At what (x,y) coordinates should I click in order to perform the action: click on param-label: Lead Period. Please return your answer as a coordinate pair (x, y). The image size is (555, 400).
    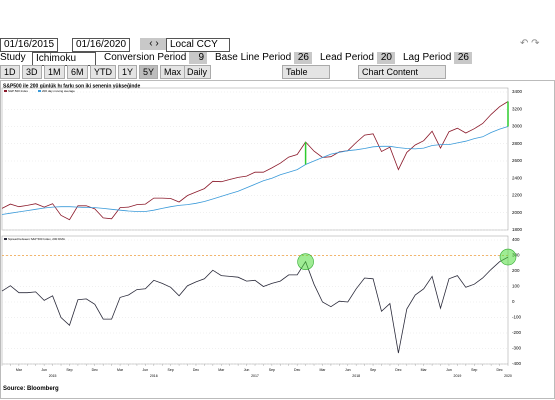
    Looking at the image, I should click on (347, 57).